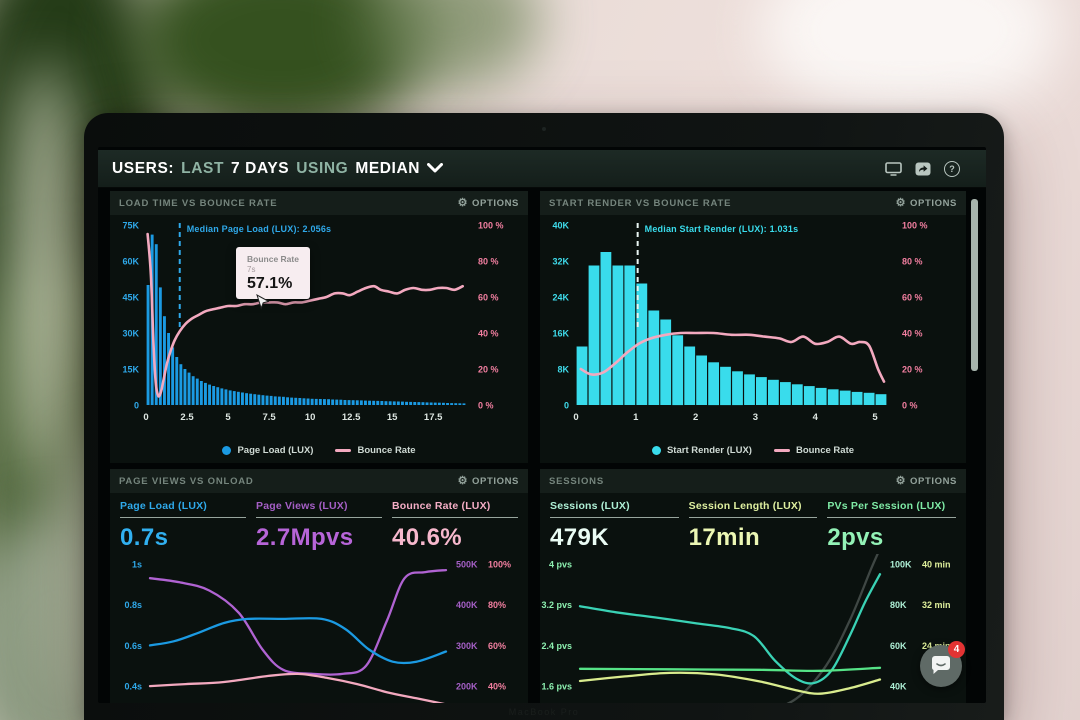 This screenshot has height=720, width=1080. Describe the element at coordinates (875, 417) in the screenshot. I see `svg-text: 5` at that location.